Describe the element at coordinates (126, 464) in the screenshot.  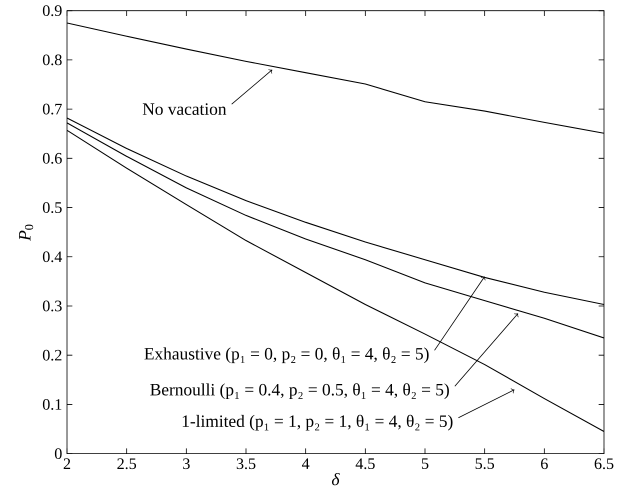
I see `x-tick-label: 2.5` at that location.